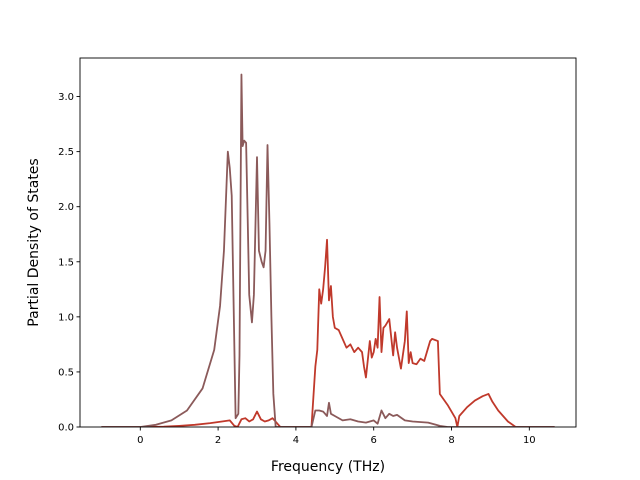  I want to click on x-axis-label: Frequency (THz), so click(328, 467).